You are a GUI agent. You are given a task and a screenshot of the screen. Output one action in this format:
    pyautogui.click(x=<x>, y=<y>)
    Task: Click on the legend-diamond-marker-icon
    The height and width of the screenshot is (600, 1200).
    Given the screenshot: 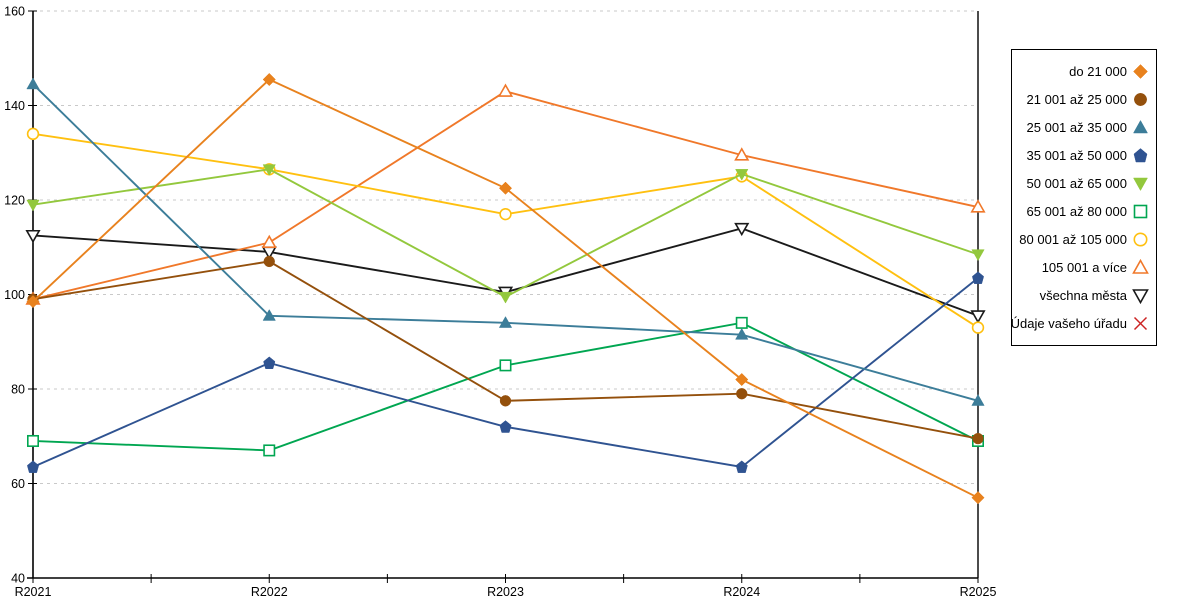 What is the action you would take?
    pyautogui.click(x=1140, y=71)
    